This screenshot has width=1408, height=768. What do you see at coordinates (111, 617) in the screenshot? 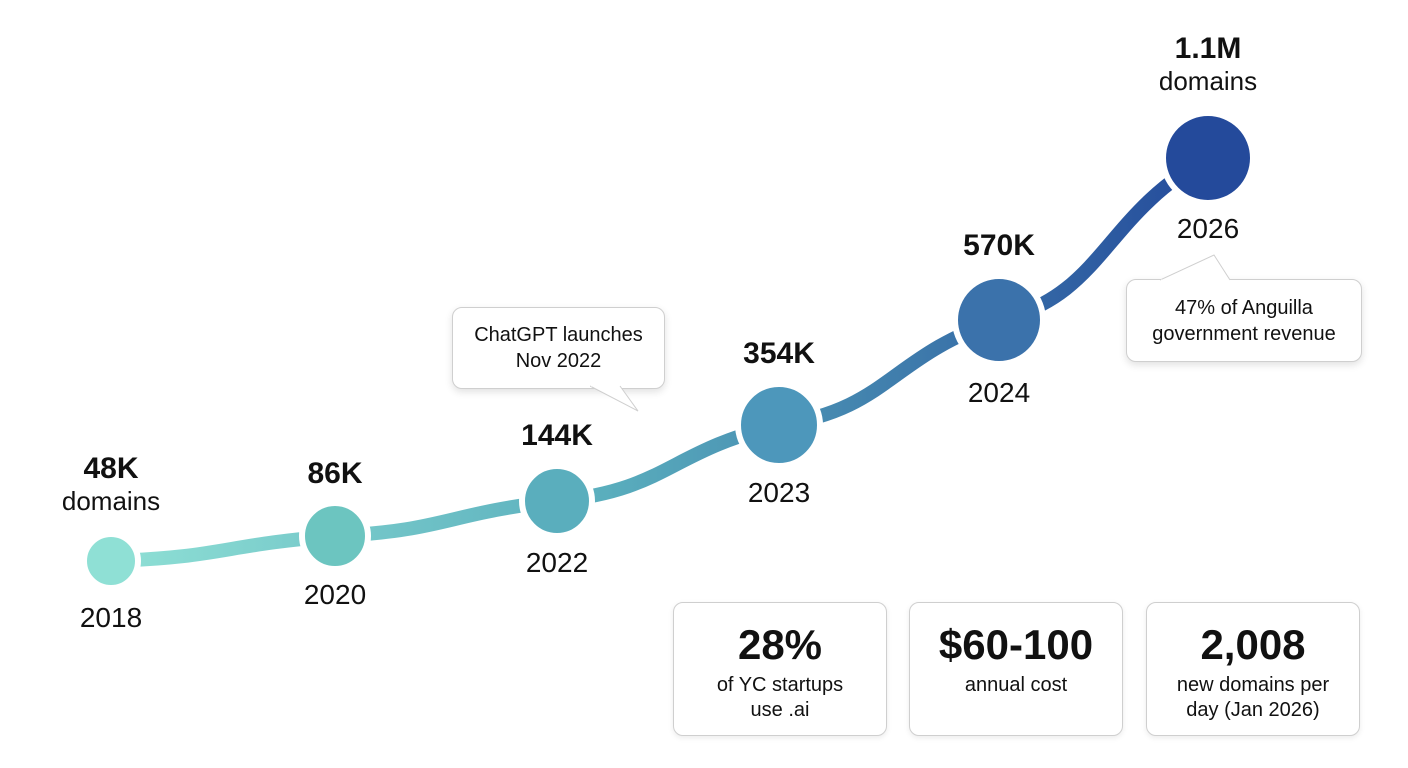
I see `year-label: 2018` at bounding box center [111, 617].